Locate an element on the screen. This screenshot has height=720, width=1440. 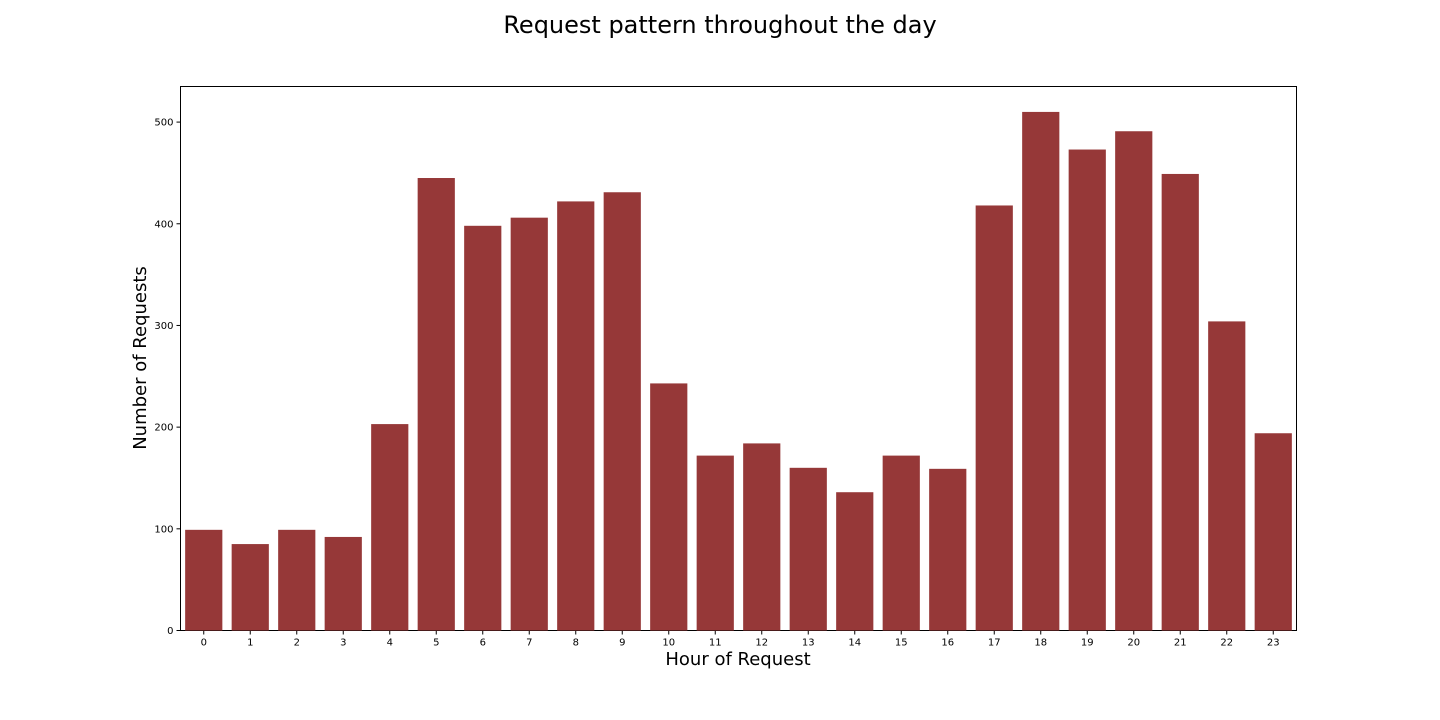
x-tick-label: 12 is located at coordinates (761, 643).